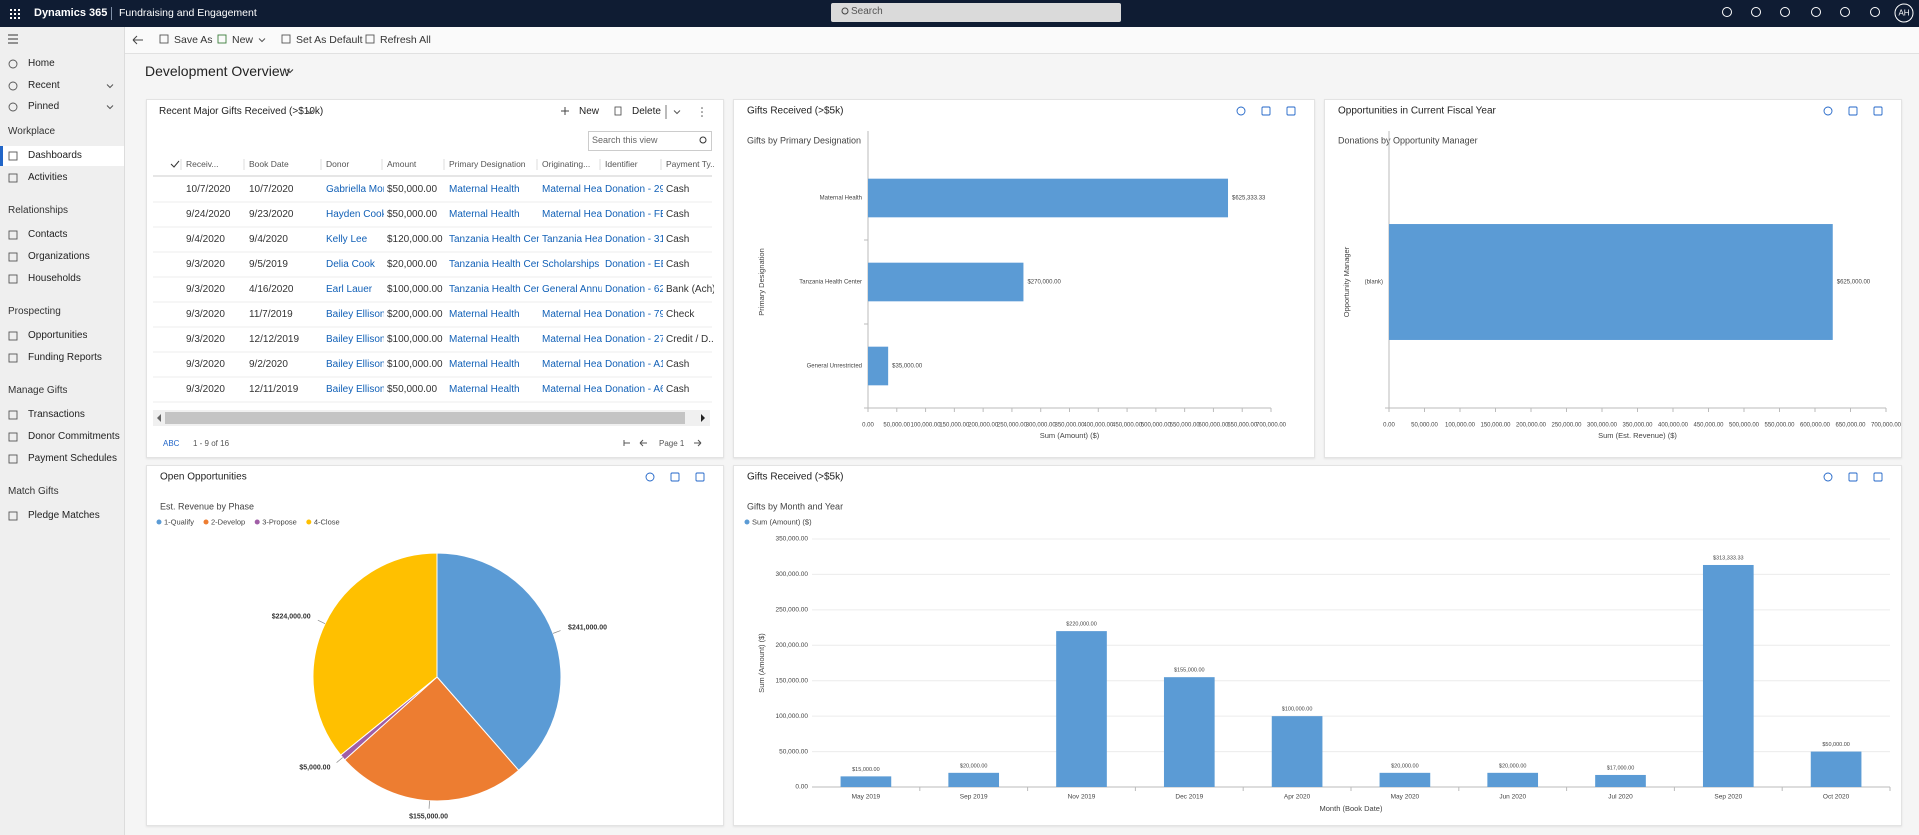 This screenshot has height=835, width=1919. Describe the element at coordinates (634, 389) in the screenshot. I see `cell: Donation - A6E` at that location.